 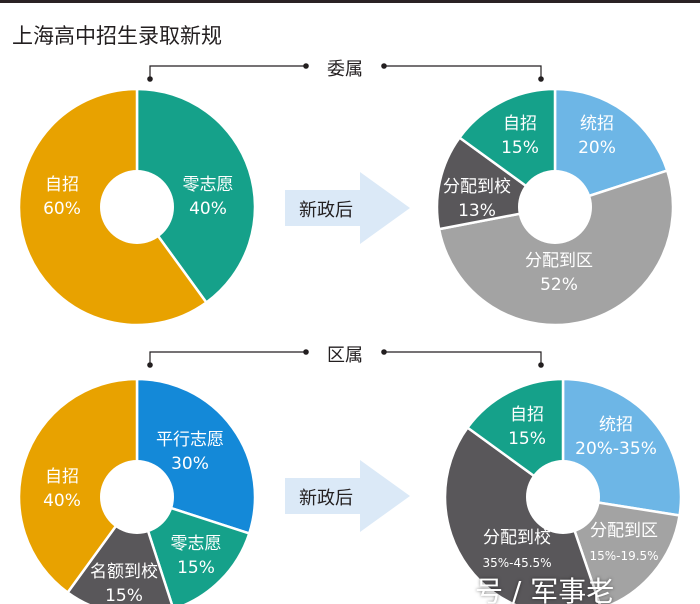 I want to click on bracket-weishu, so click(x=345, y=72).